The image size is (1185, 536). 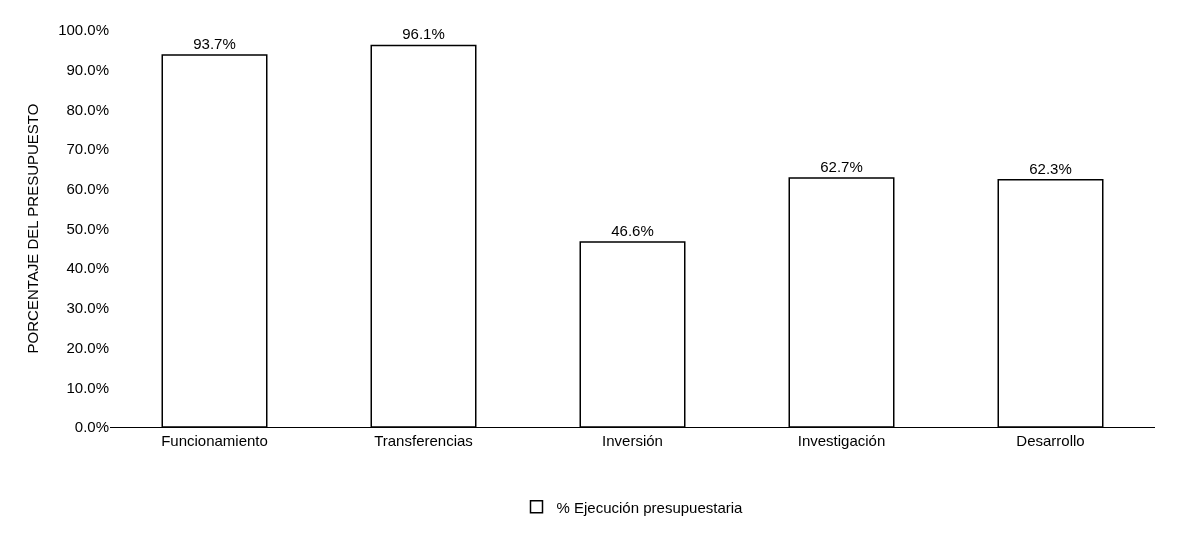 I want to click on x-tick-label: Desarrollo, so click(x=1050, y=440).